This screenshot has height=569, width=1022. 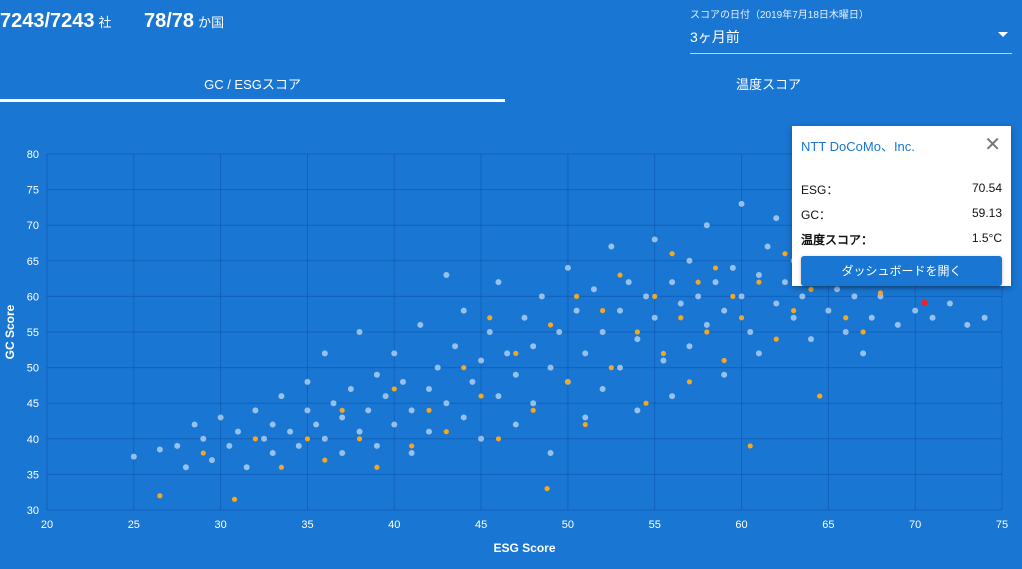 I want to click on tab-gc-esg-score: GC / ESGスコア, so click(x=252, y=88).